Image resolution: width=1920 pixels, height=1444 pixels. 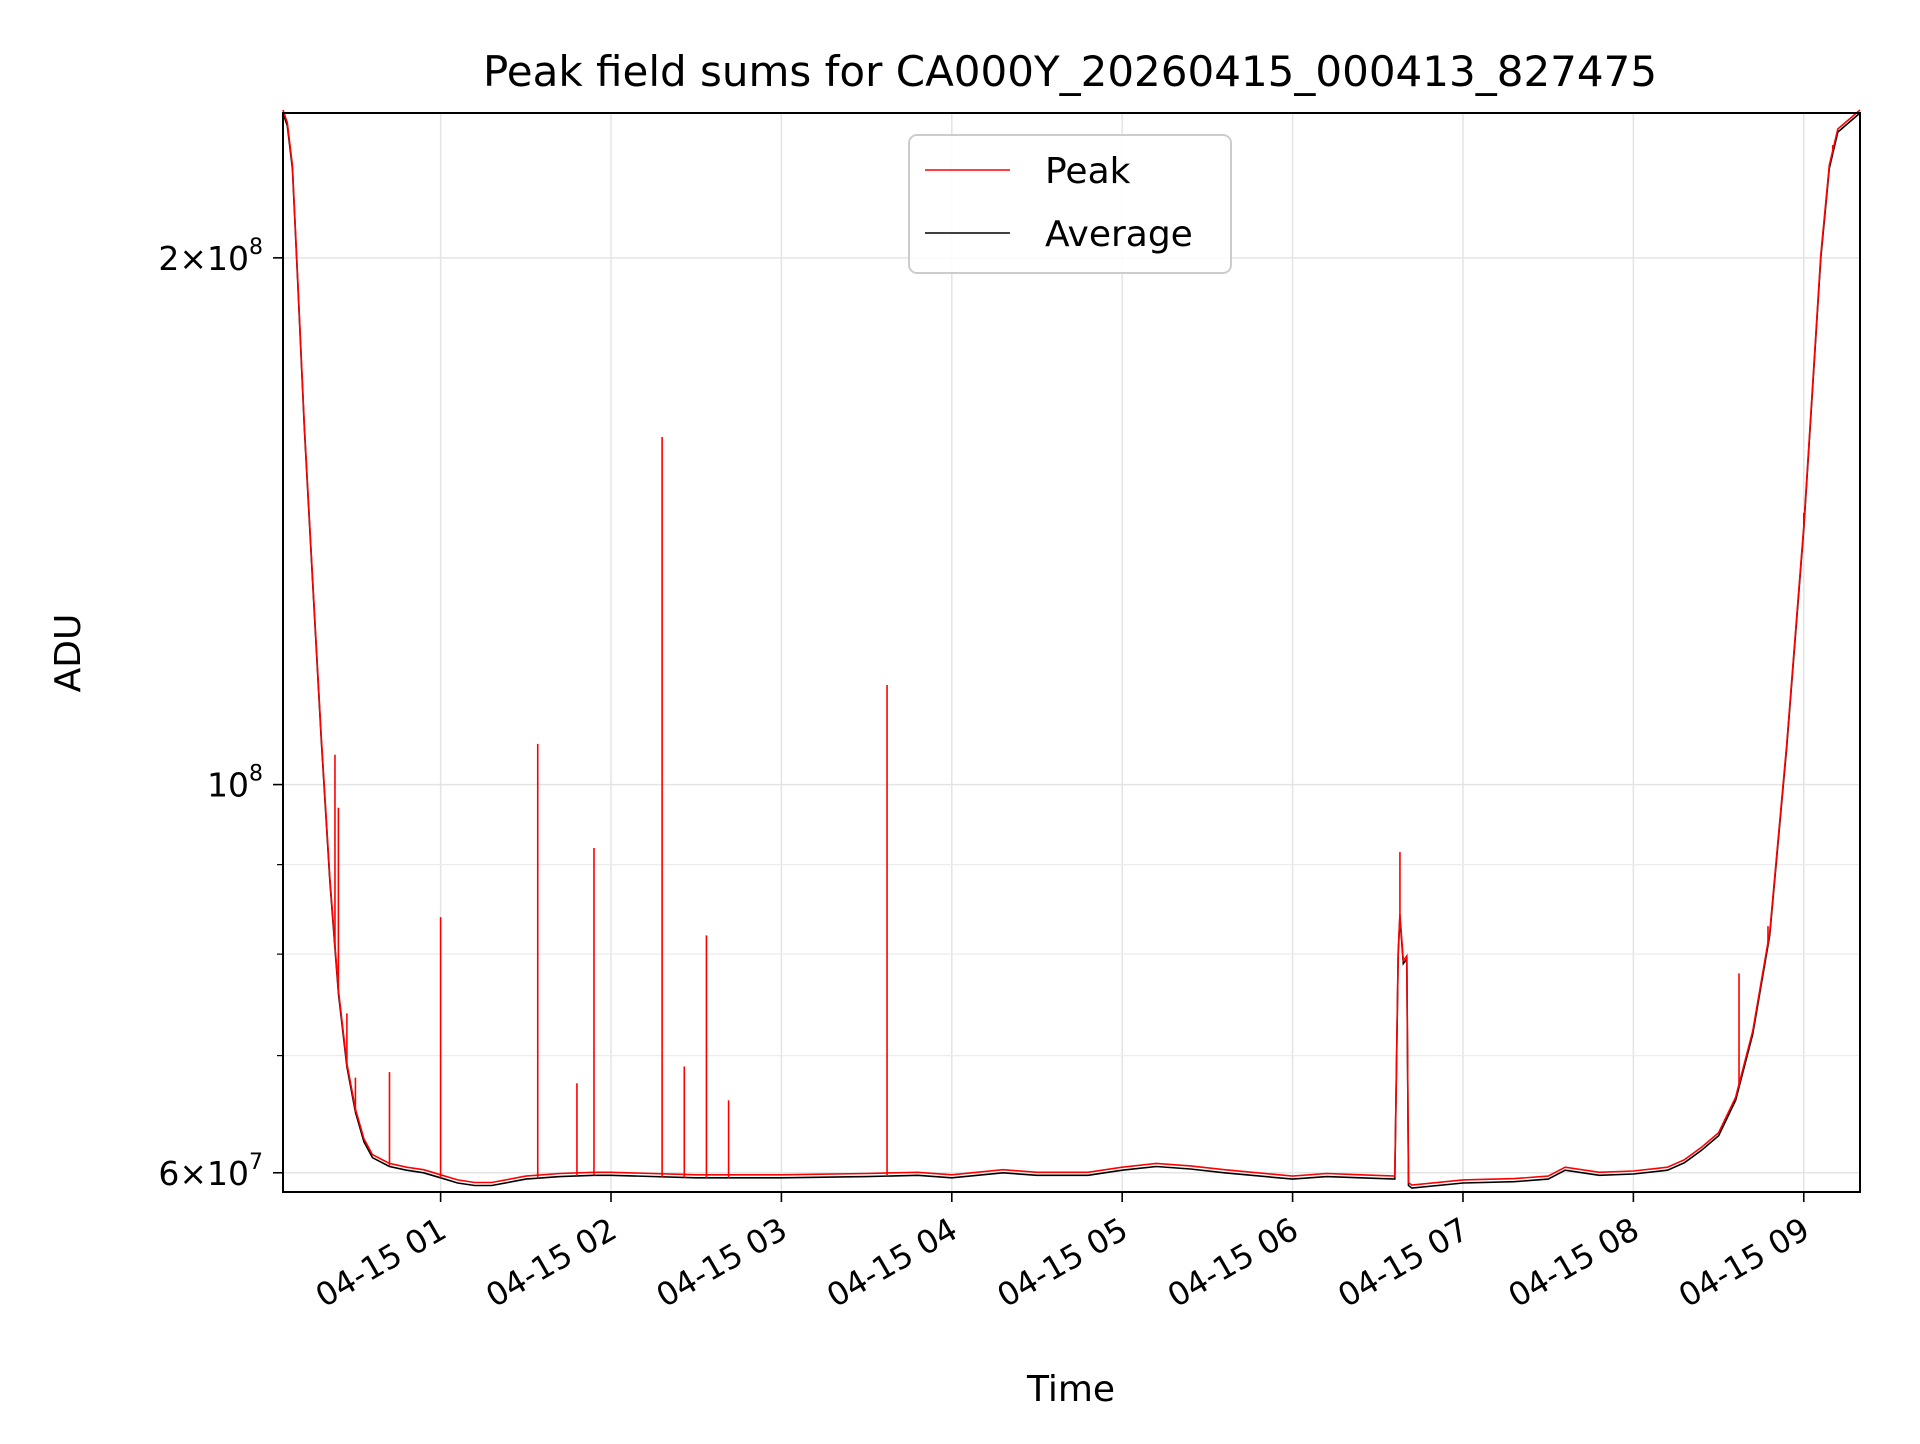 What do you see at coordinates (1119, 234) in the screenshot?
I see `legend-average-label: Average` at bounding box center [1119, 234].